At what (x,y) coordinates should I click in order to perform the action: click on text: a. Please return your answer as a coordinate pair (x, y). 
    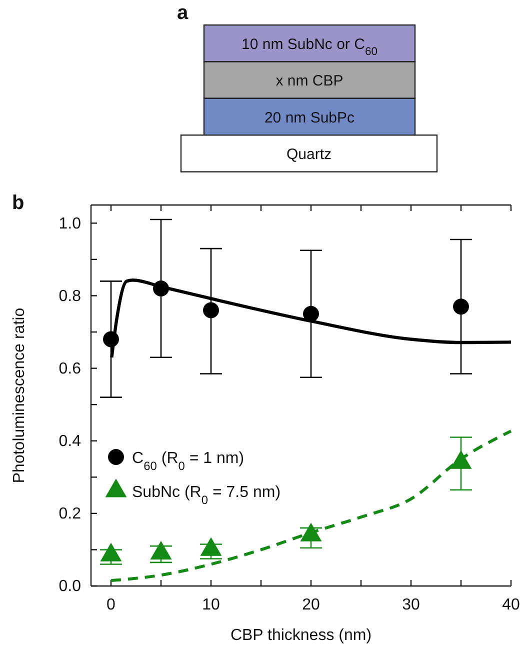
    Looking at the image, I should click on (183, 13).